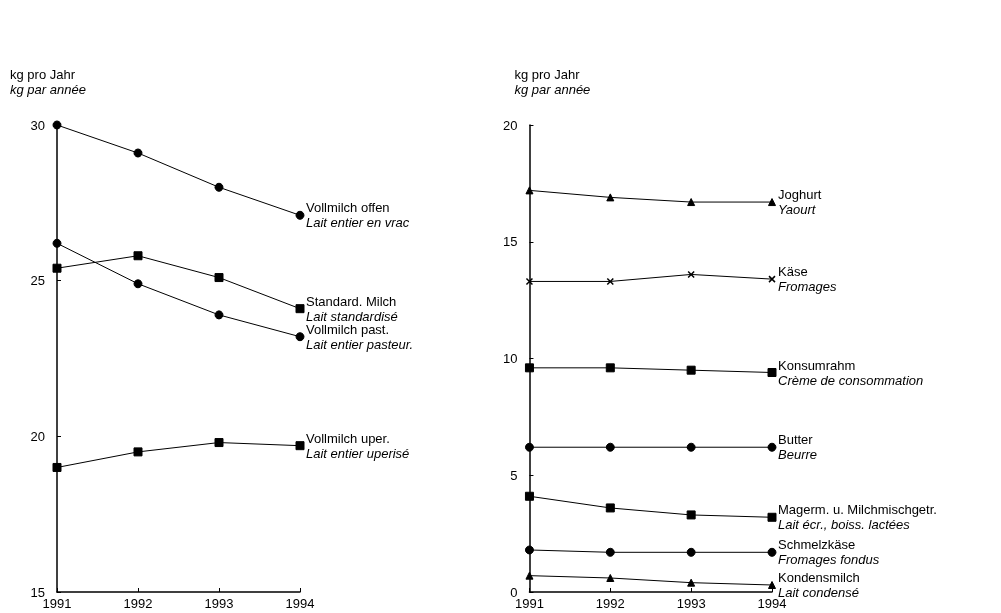 The width and height of the screenshot is (1001, 613). What do you see at coordinates (37, 281) in the screenshot?
I see `y-tick-label: 25` at bounding box center [37, 281].